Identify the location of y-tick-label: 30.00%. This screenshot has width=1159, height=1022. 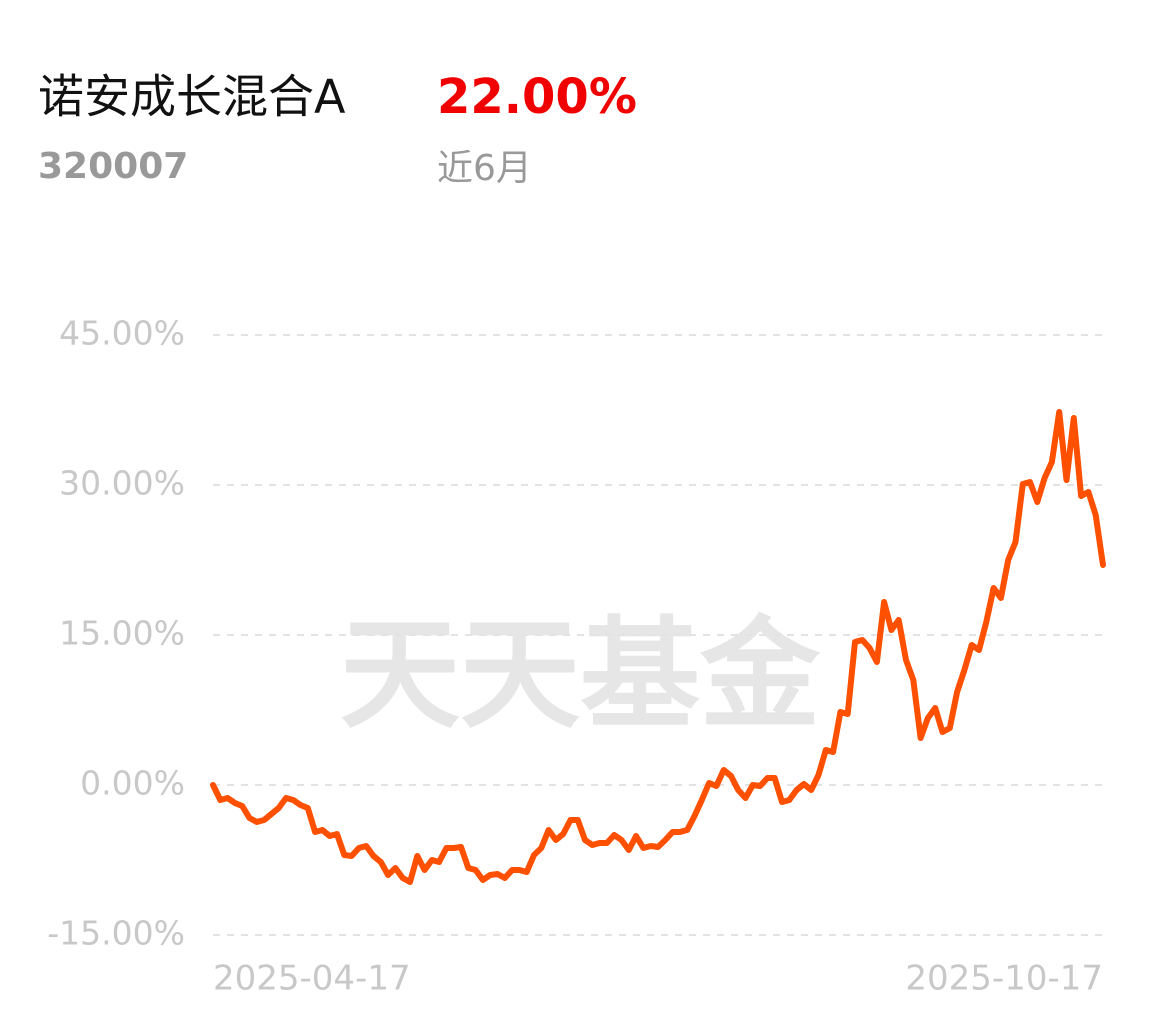
(122, 483).